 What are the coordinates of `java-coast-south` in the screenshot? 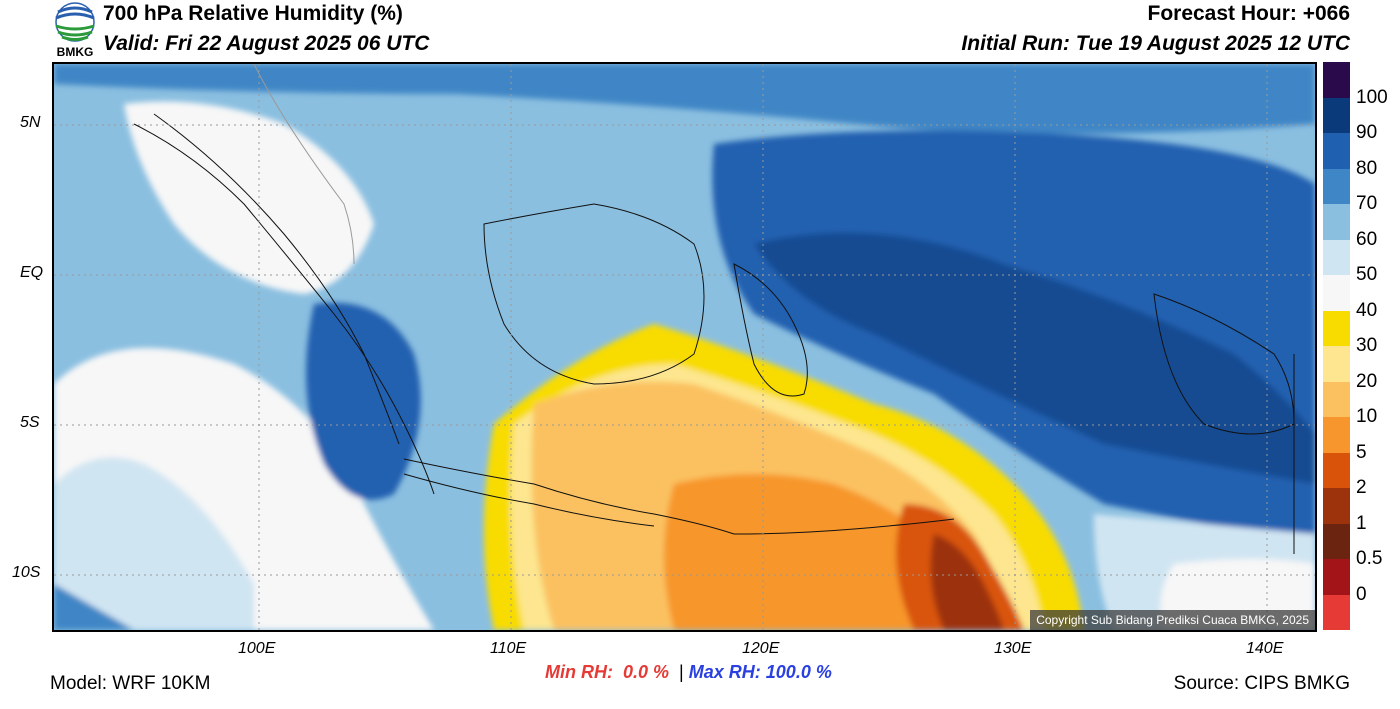 It's located at (529, 500).